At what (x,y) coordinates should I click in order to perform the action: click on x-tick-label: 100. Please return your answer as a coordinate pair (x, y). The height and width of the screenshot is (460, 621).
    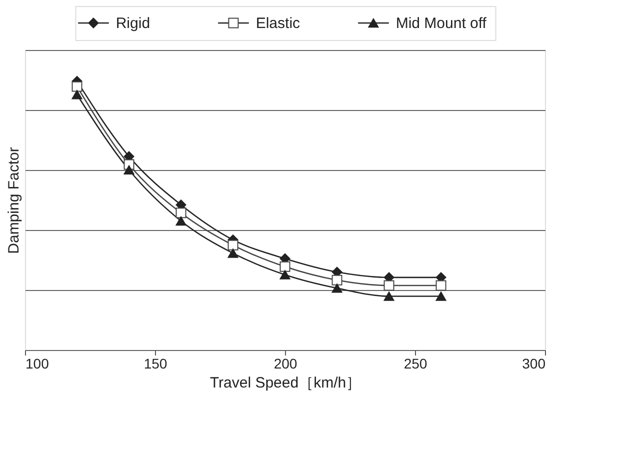
    Looking at the image, I should click on (38, 364).